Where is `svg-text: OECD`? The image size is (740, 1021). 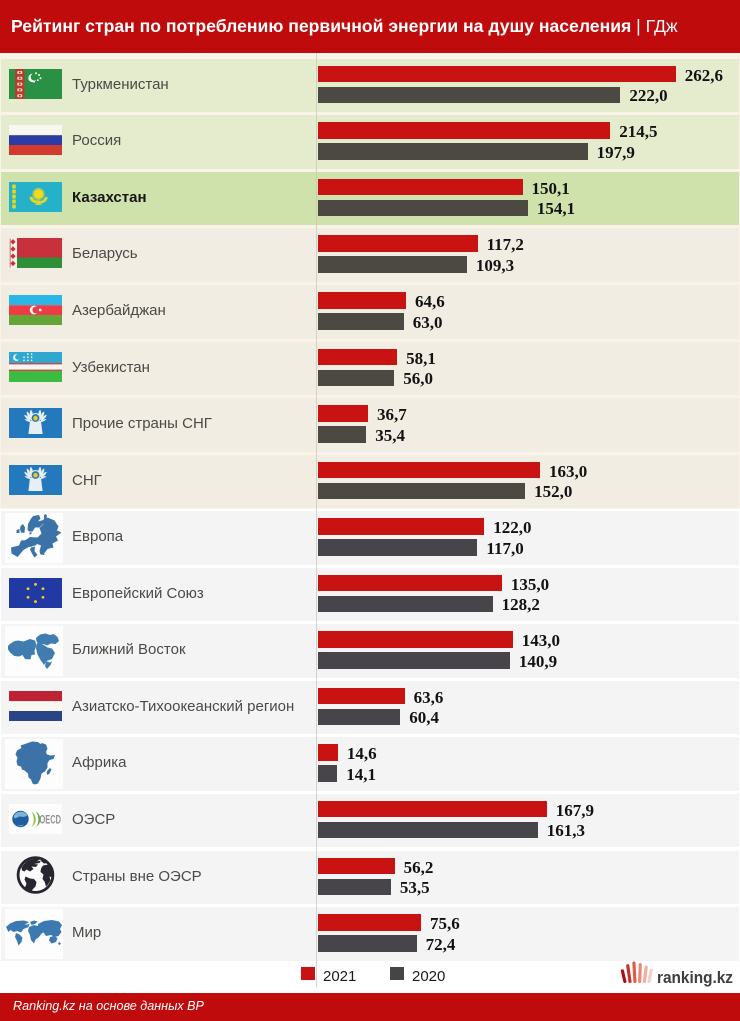 svg-text: OECD is located at coordinates (51, 820).